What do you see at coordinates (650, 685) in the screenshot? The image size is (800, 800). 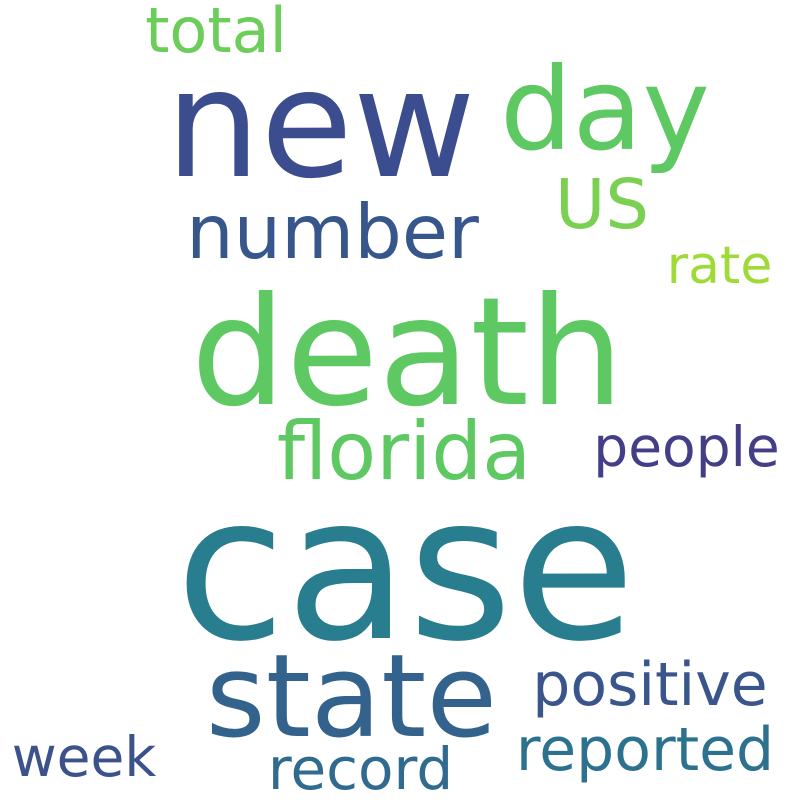 I see `word-positive: positive` at bounding box center [650, 685].